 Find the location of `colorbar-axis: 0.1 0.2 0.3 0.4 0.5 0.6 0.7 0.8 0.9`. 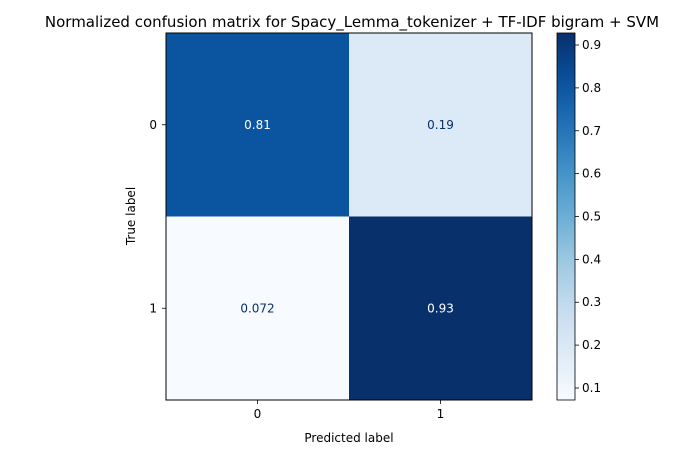

colorbar-axis: 0.1 0.2 0.3 0.4 0.5 0.6 0.7 0.8 0.9 is located at coordinates (588, 216).